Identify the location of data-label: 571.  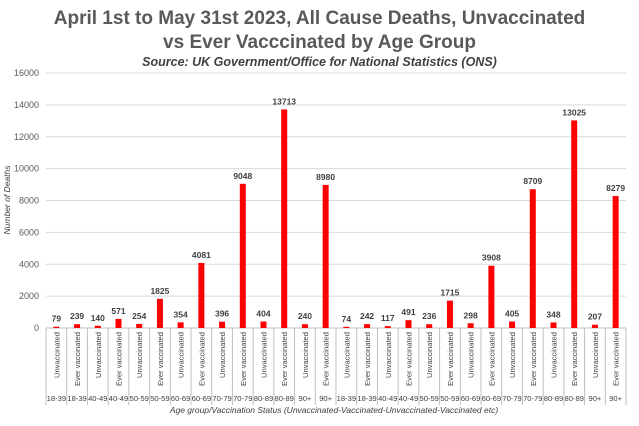
(118, 311).